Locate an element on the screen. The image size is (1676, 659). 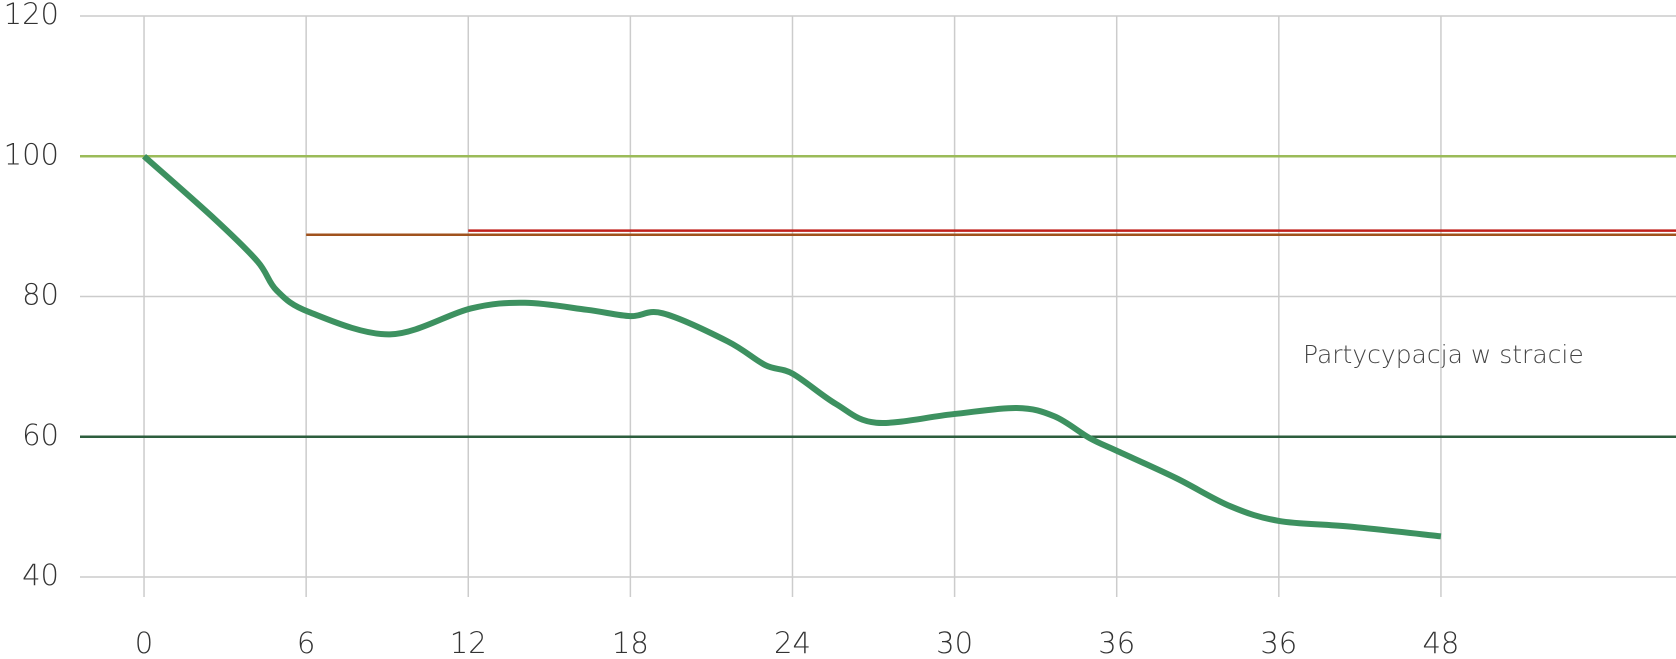
x-tick-label: 6 is located at coordinates (306, 642).